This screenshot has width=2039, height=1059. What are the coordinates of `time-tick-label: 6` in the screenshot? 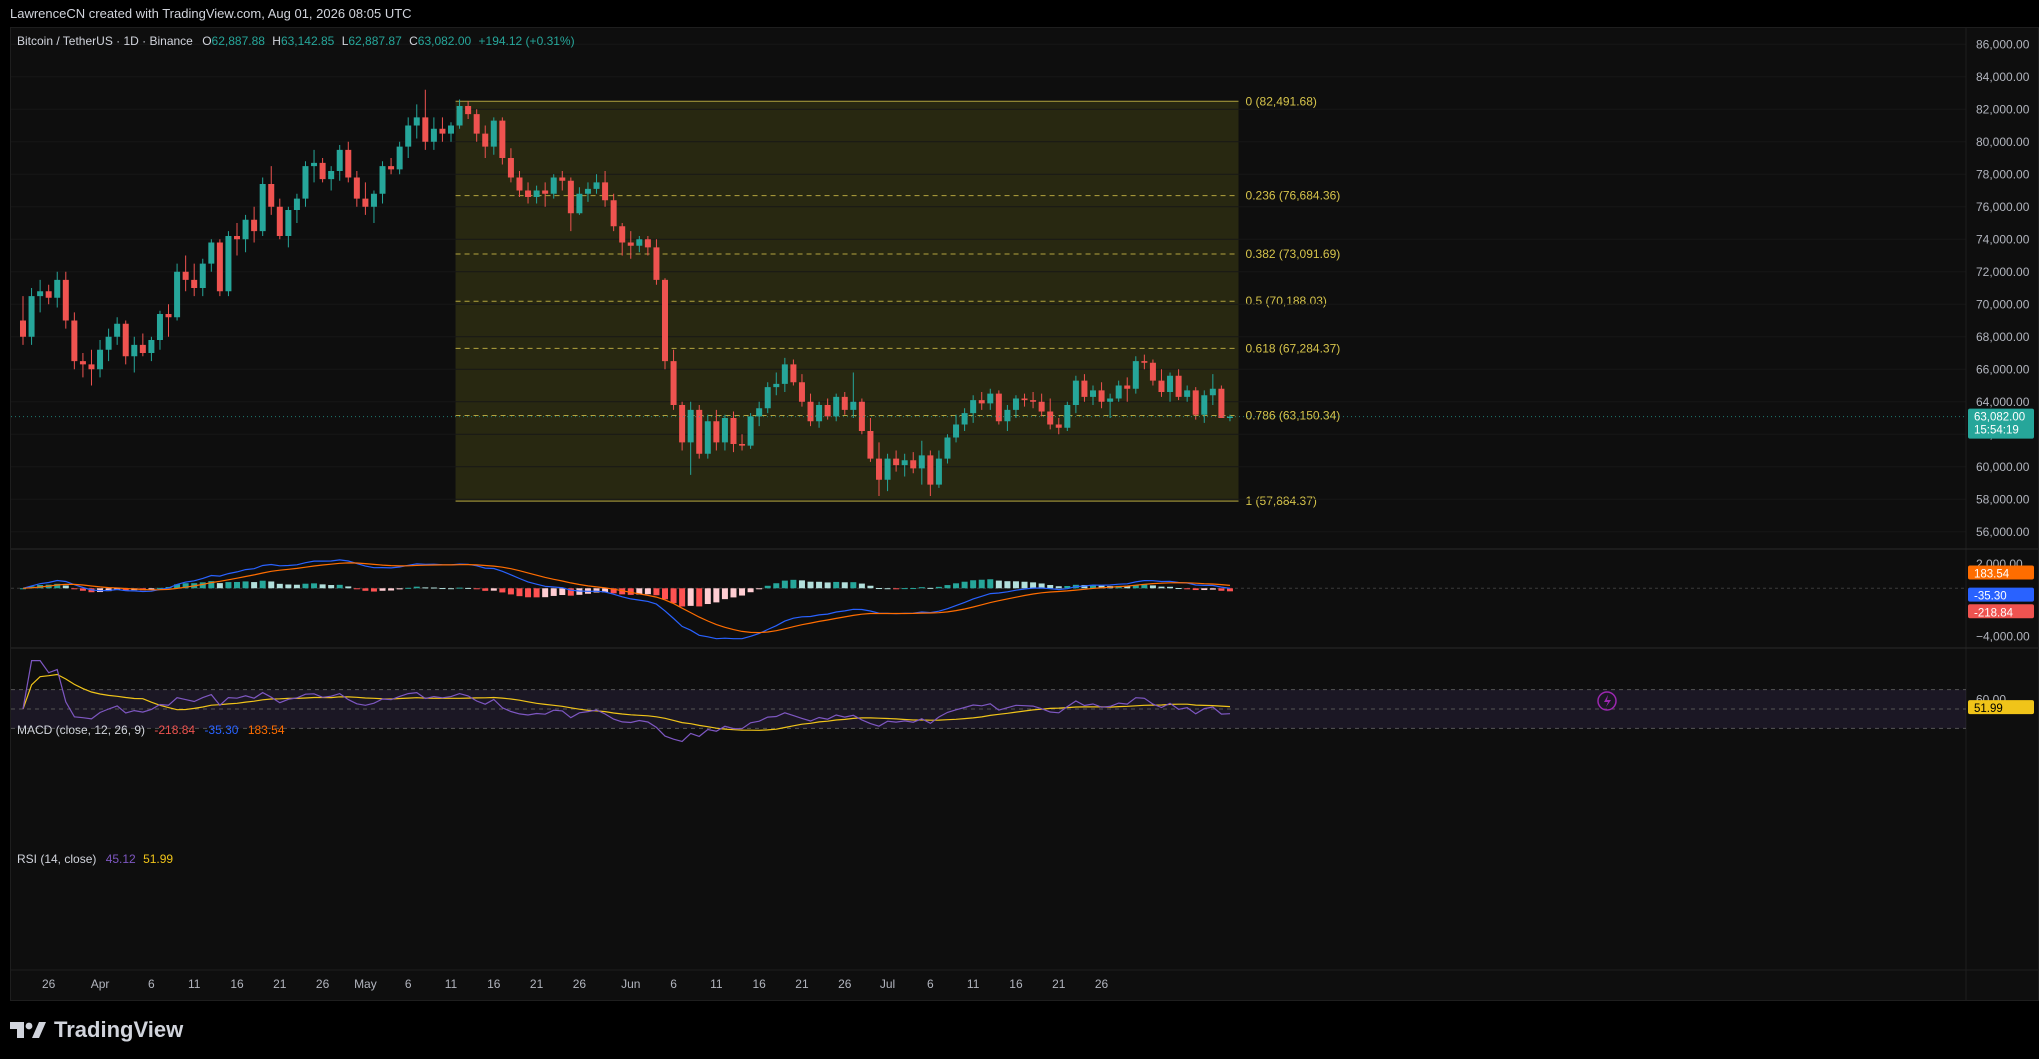 It's located at (408, 984).